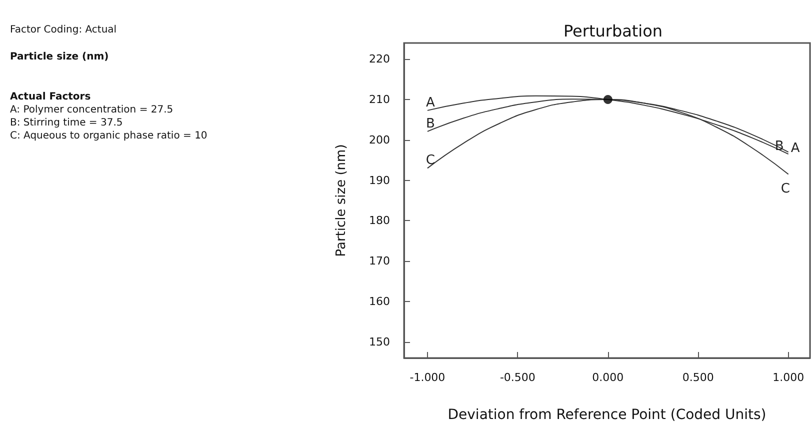 The image size is (811, 433). I want to click on y-axis-title: Particle size (nm), so click(341, 200).